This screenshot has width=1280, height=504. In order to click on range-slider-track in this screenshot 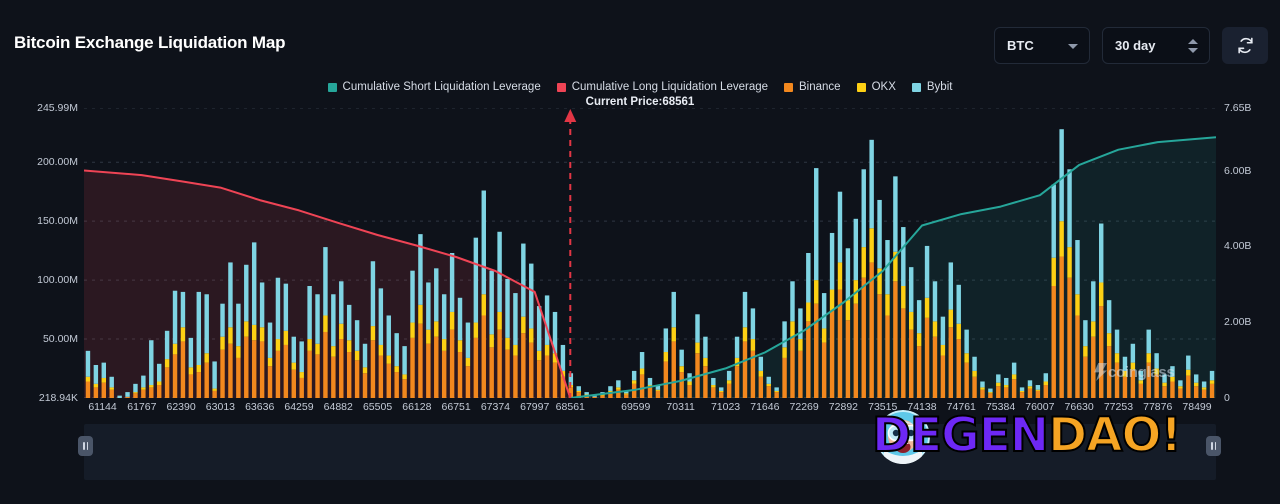, I will do `click(650, 452)`.